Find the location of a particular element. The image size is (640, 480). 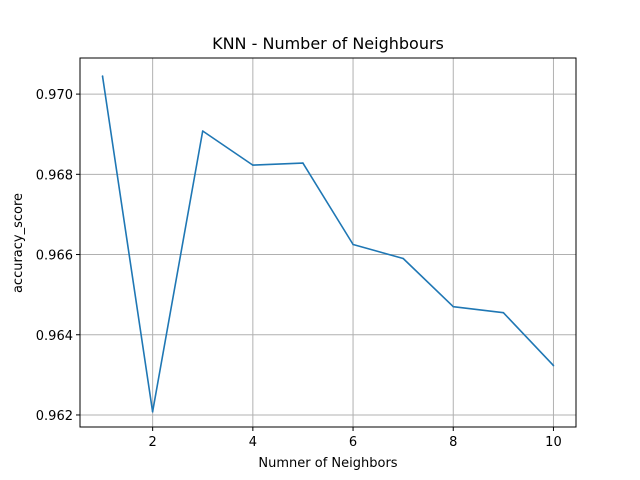

y-tick-label: 0.970 is located at coordinates (54, 95).